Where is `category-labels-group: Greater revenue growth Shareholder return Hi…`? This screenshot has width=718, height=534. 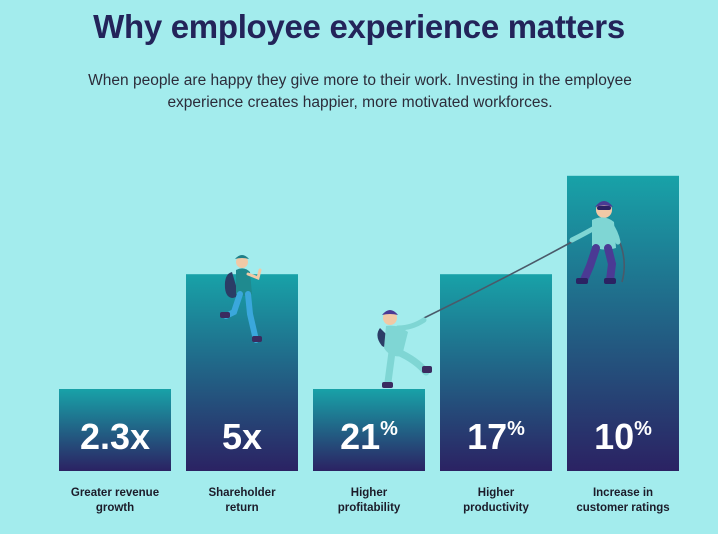 category-labels-group: Greater revenue growth Shareholder return Hi… is located at coordinates (370, 500).